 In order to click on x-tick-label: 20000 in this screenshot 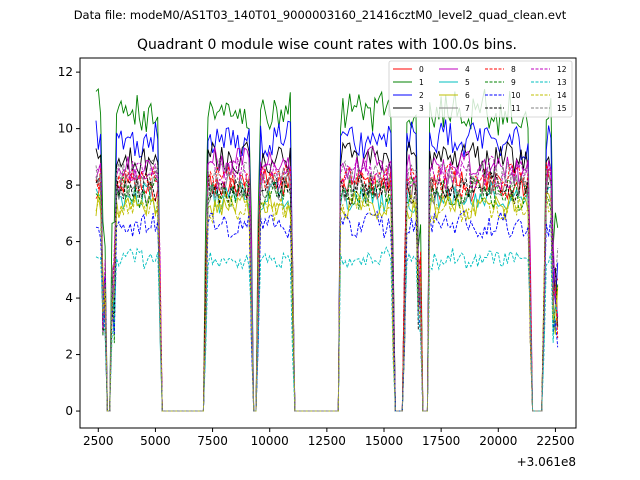, I will do `click(498, 441)`.